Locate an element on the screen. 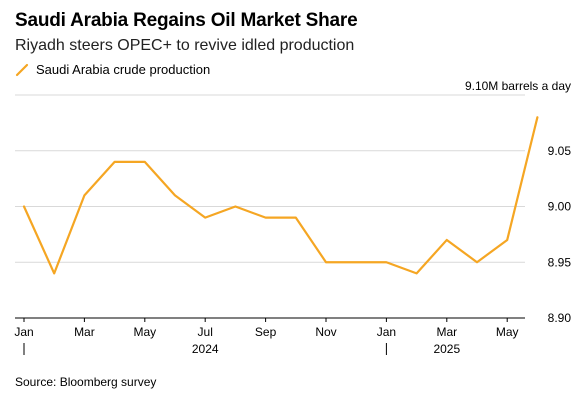 The image size is (581, 400). x-tick-label: Sep is located at coordinates (266, 332).